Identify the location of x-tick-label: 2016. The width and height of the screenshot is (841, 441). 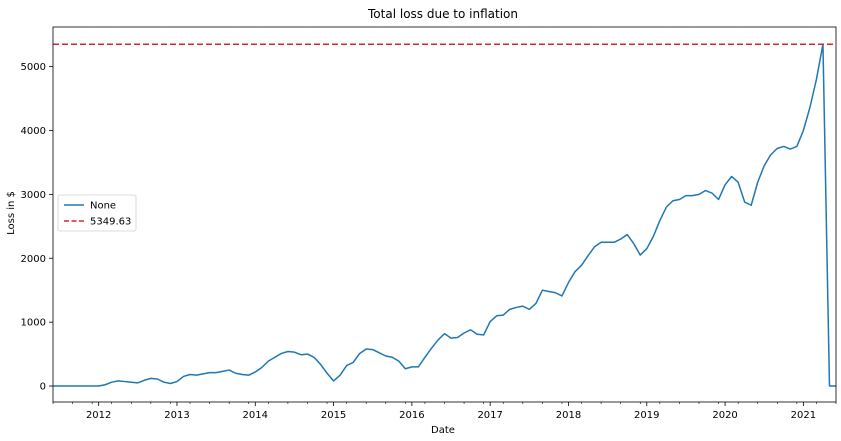
(411, 415).